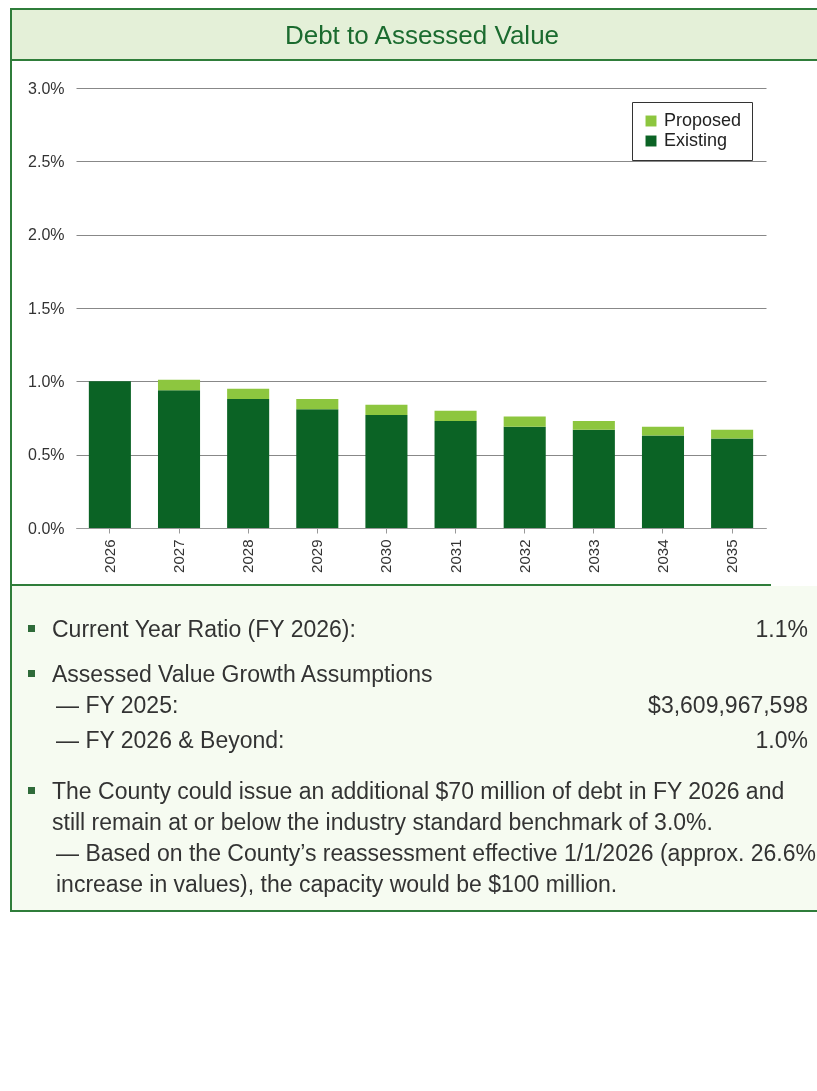  What do you see at coordinates (204, 629) in the screenshot?
I see `text: Current Year Ratio (FY 2026):` at bounding box center [204, 629].